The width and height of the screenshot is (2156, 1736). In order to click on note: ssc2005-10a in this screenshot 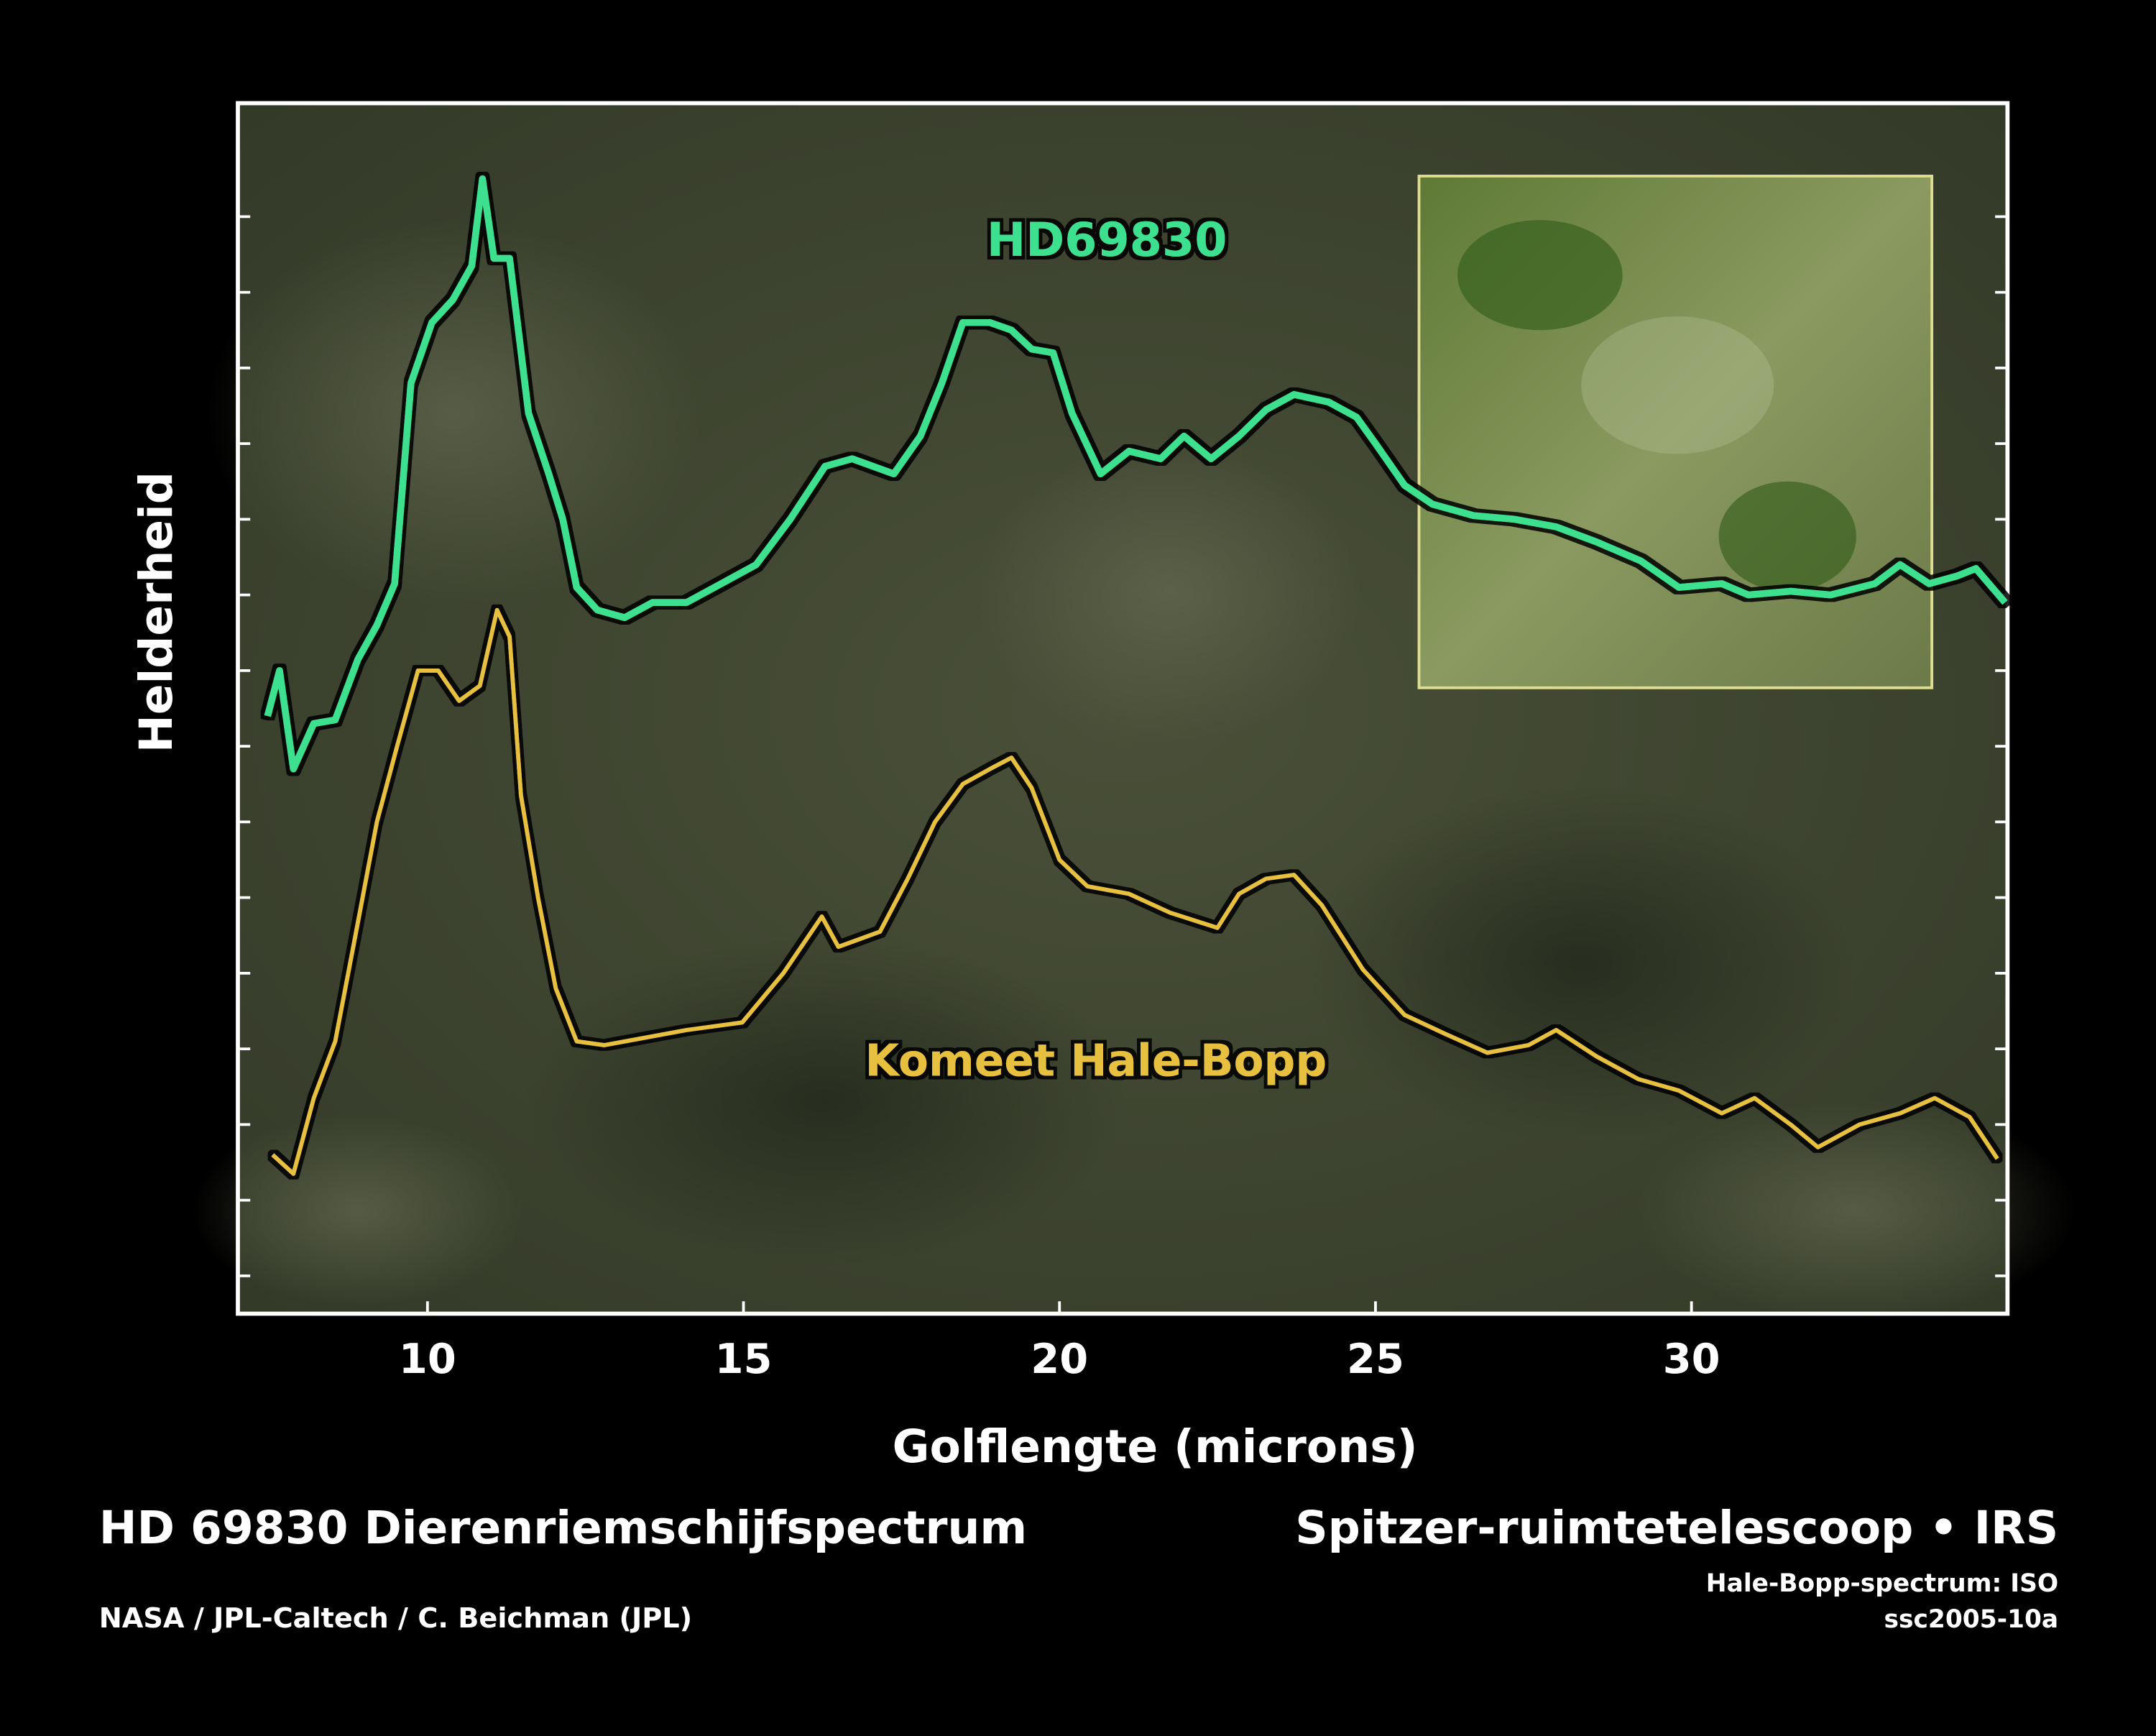, I will do `click(1971, 1619)`.